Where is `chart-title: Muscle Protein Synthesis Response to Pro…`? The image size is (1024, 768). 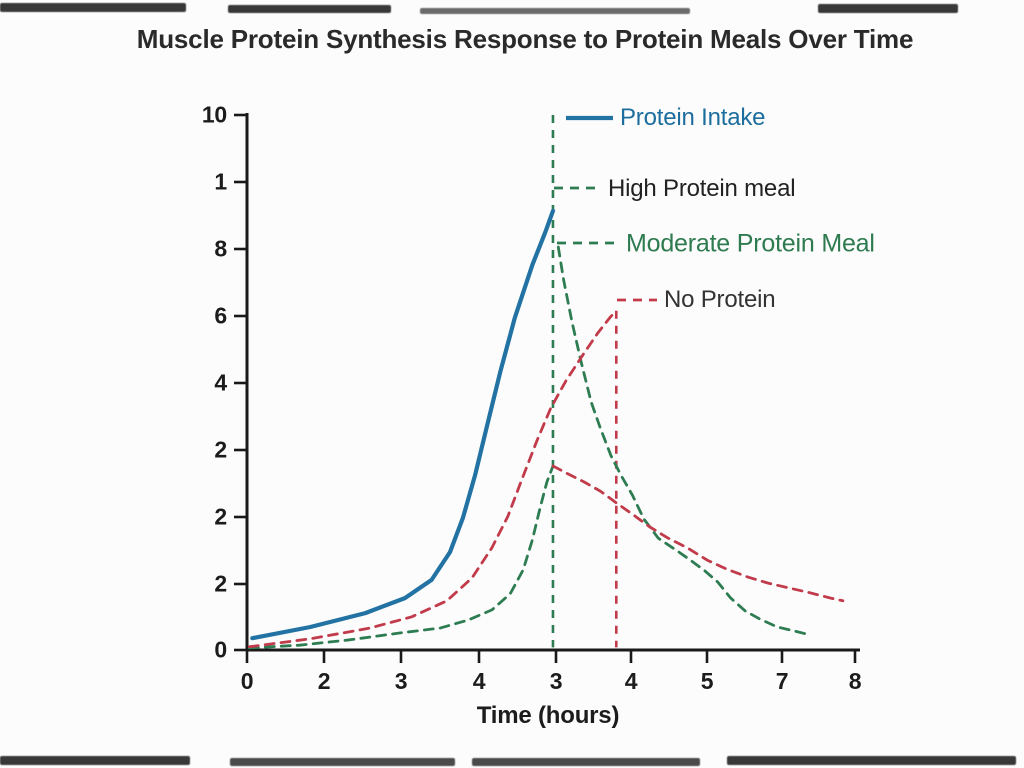
chart-title: Muscle Protein Synthesis Response to Pro… is located at coordinates (525, 39).